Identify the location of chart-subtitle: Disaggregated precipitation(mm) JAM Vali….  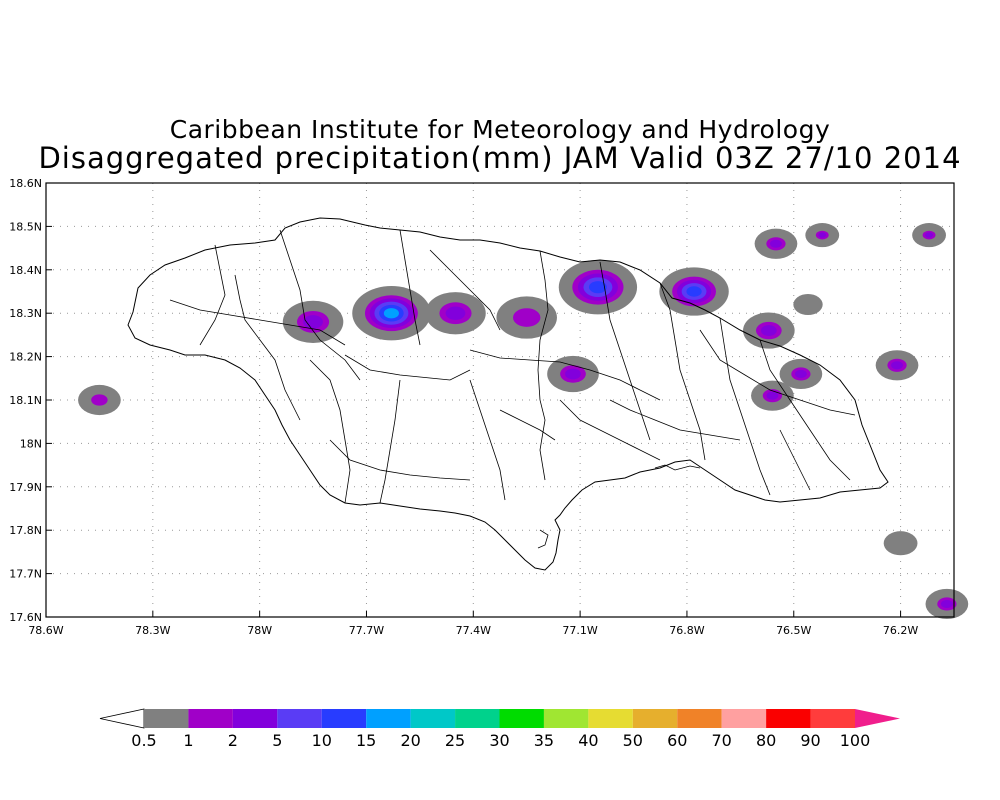
(500, 158).